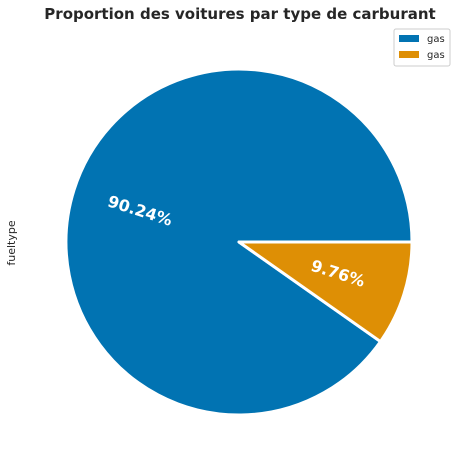 The image size is (463, 467). I want to click on legend-swatch-gas, so click(409, 38).